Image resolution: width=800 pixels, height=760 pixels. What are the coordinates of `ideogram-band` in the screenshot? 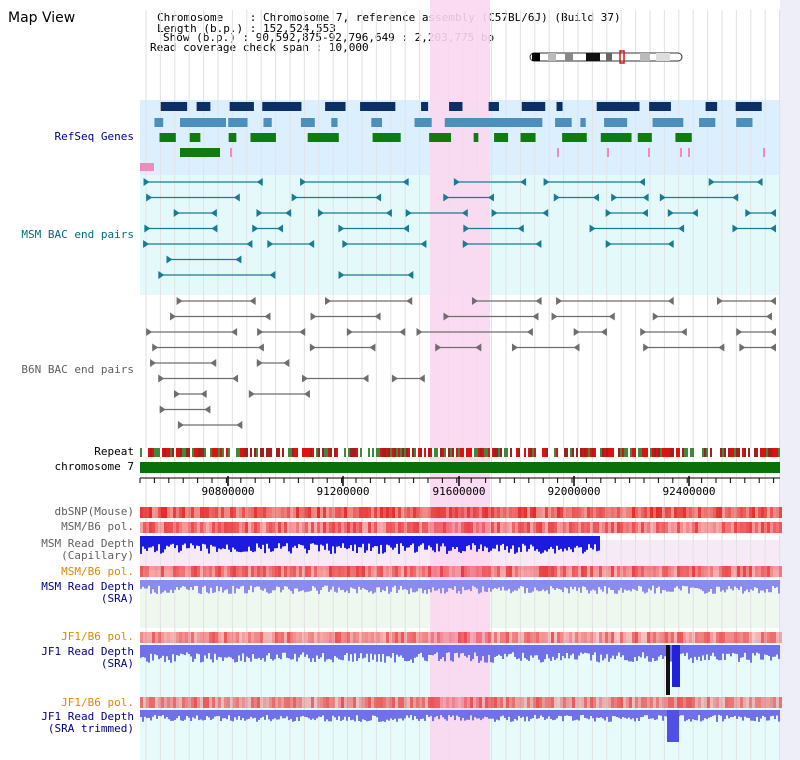 It's located at (536, 57).